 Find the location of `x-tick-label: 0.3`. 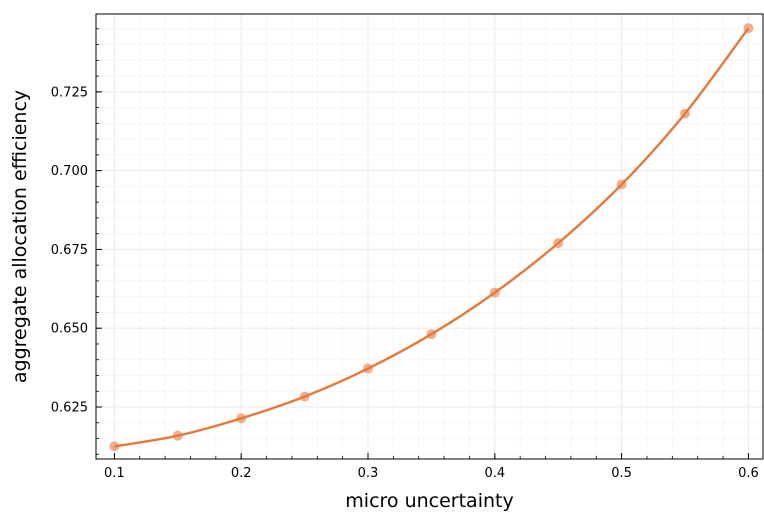

x-tick-label: 0.3 is located at coordinates (368, 473).